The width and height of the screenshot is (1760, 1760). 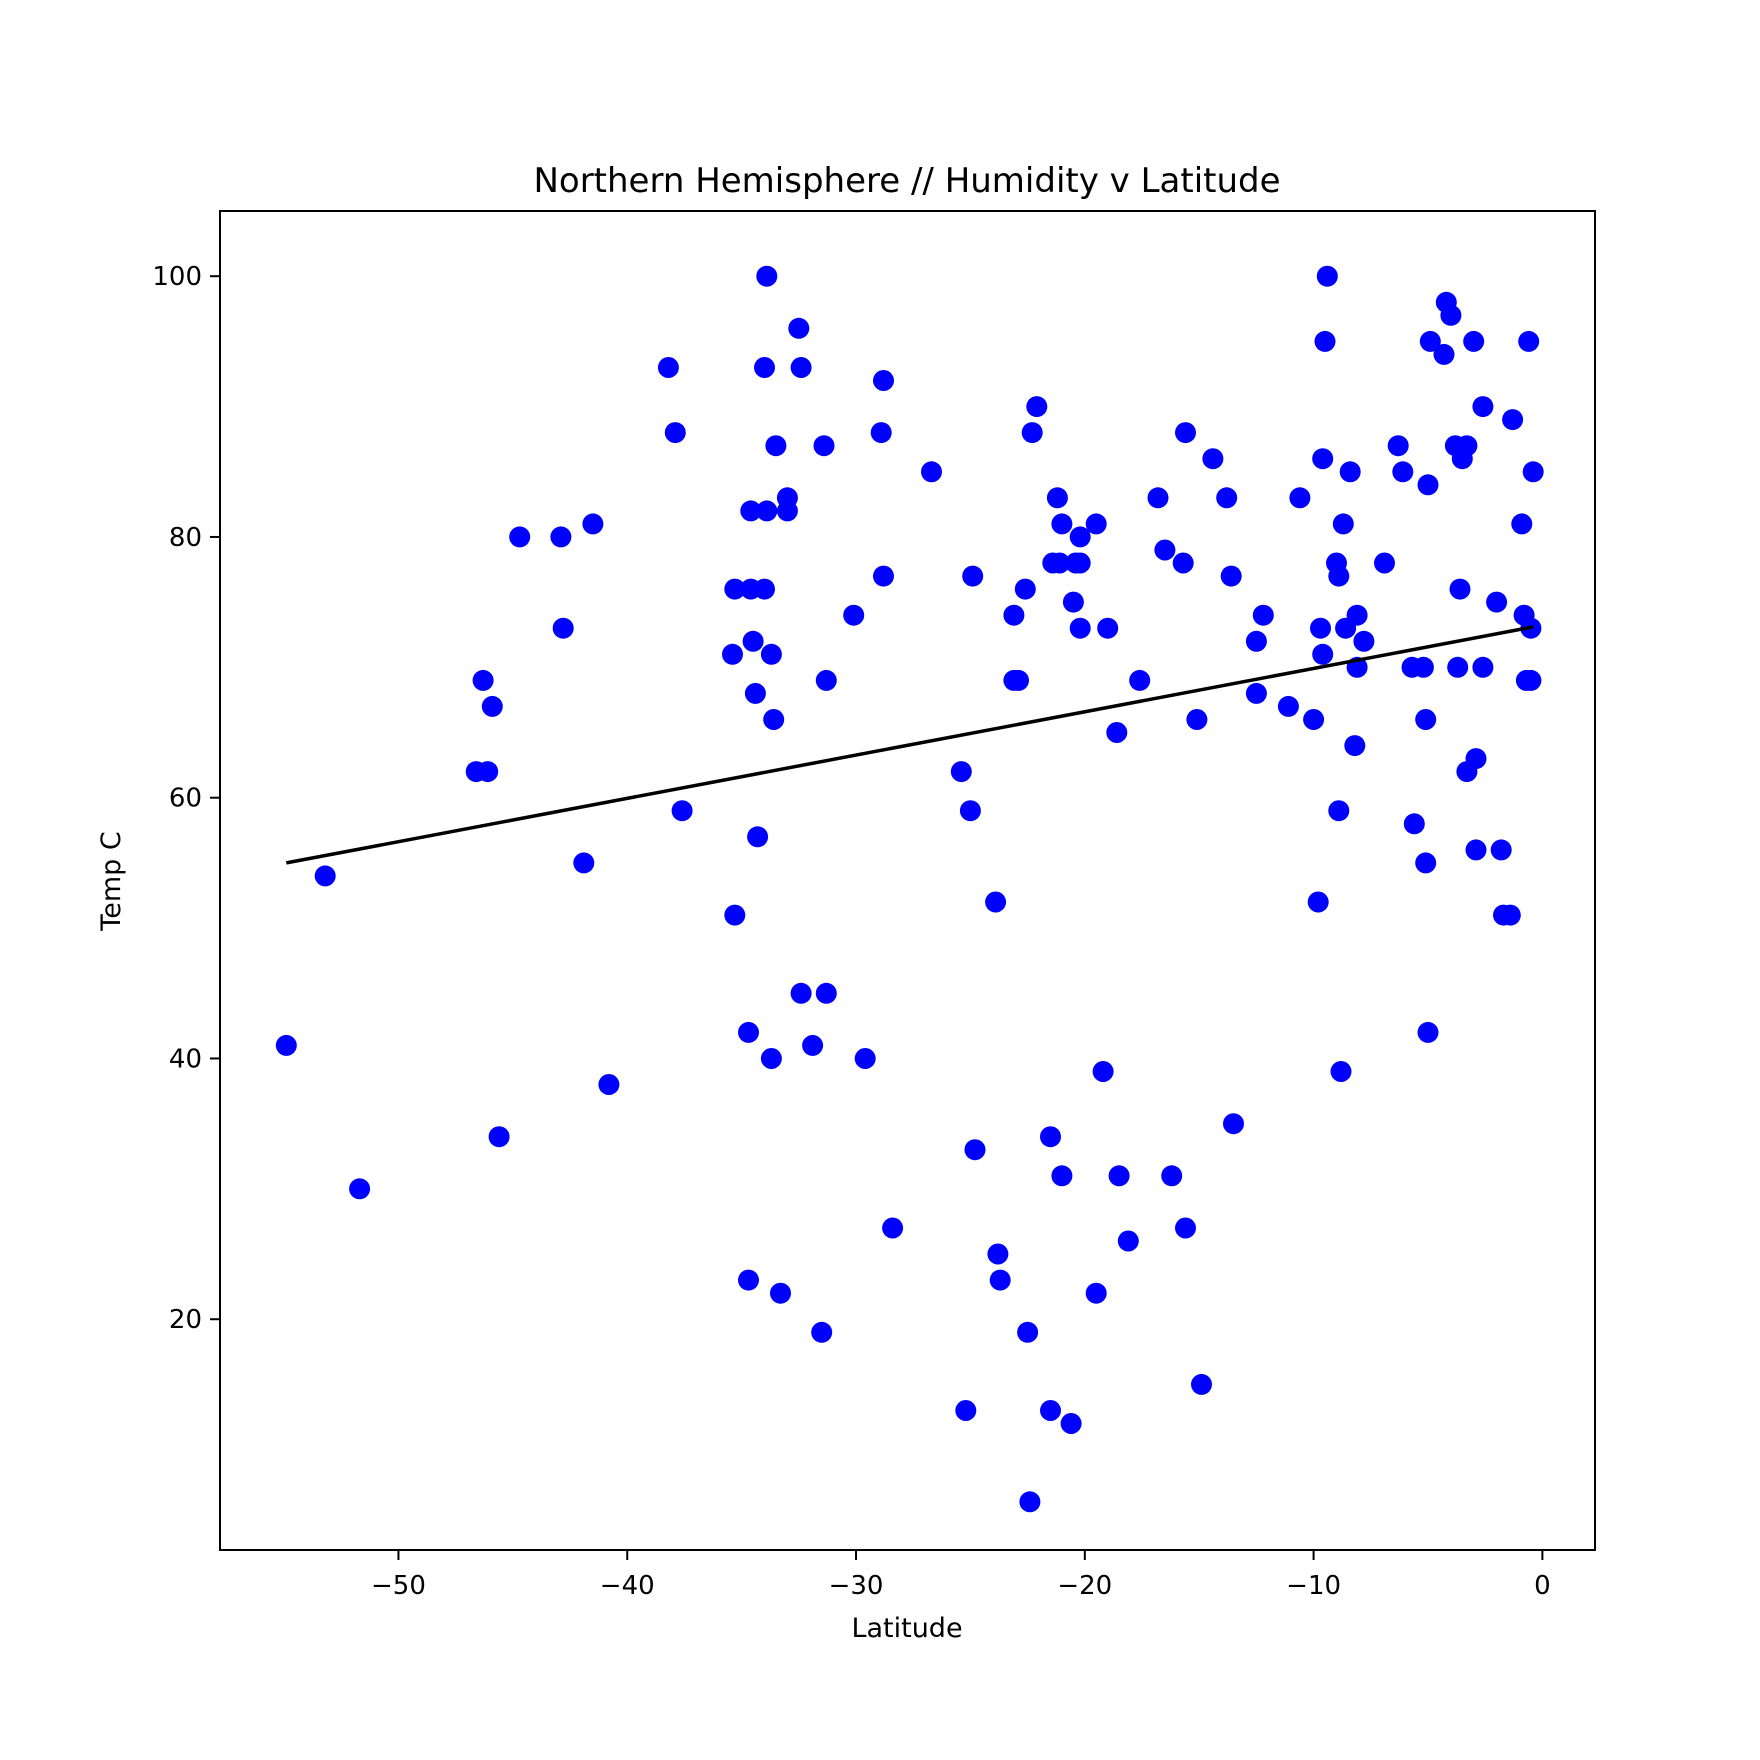 I want to click on y-tick-label: 20, so click(x=185, y=1320).